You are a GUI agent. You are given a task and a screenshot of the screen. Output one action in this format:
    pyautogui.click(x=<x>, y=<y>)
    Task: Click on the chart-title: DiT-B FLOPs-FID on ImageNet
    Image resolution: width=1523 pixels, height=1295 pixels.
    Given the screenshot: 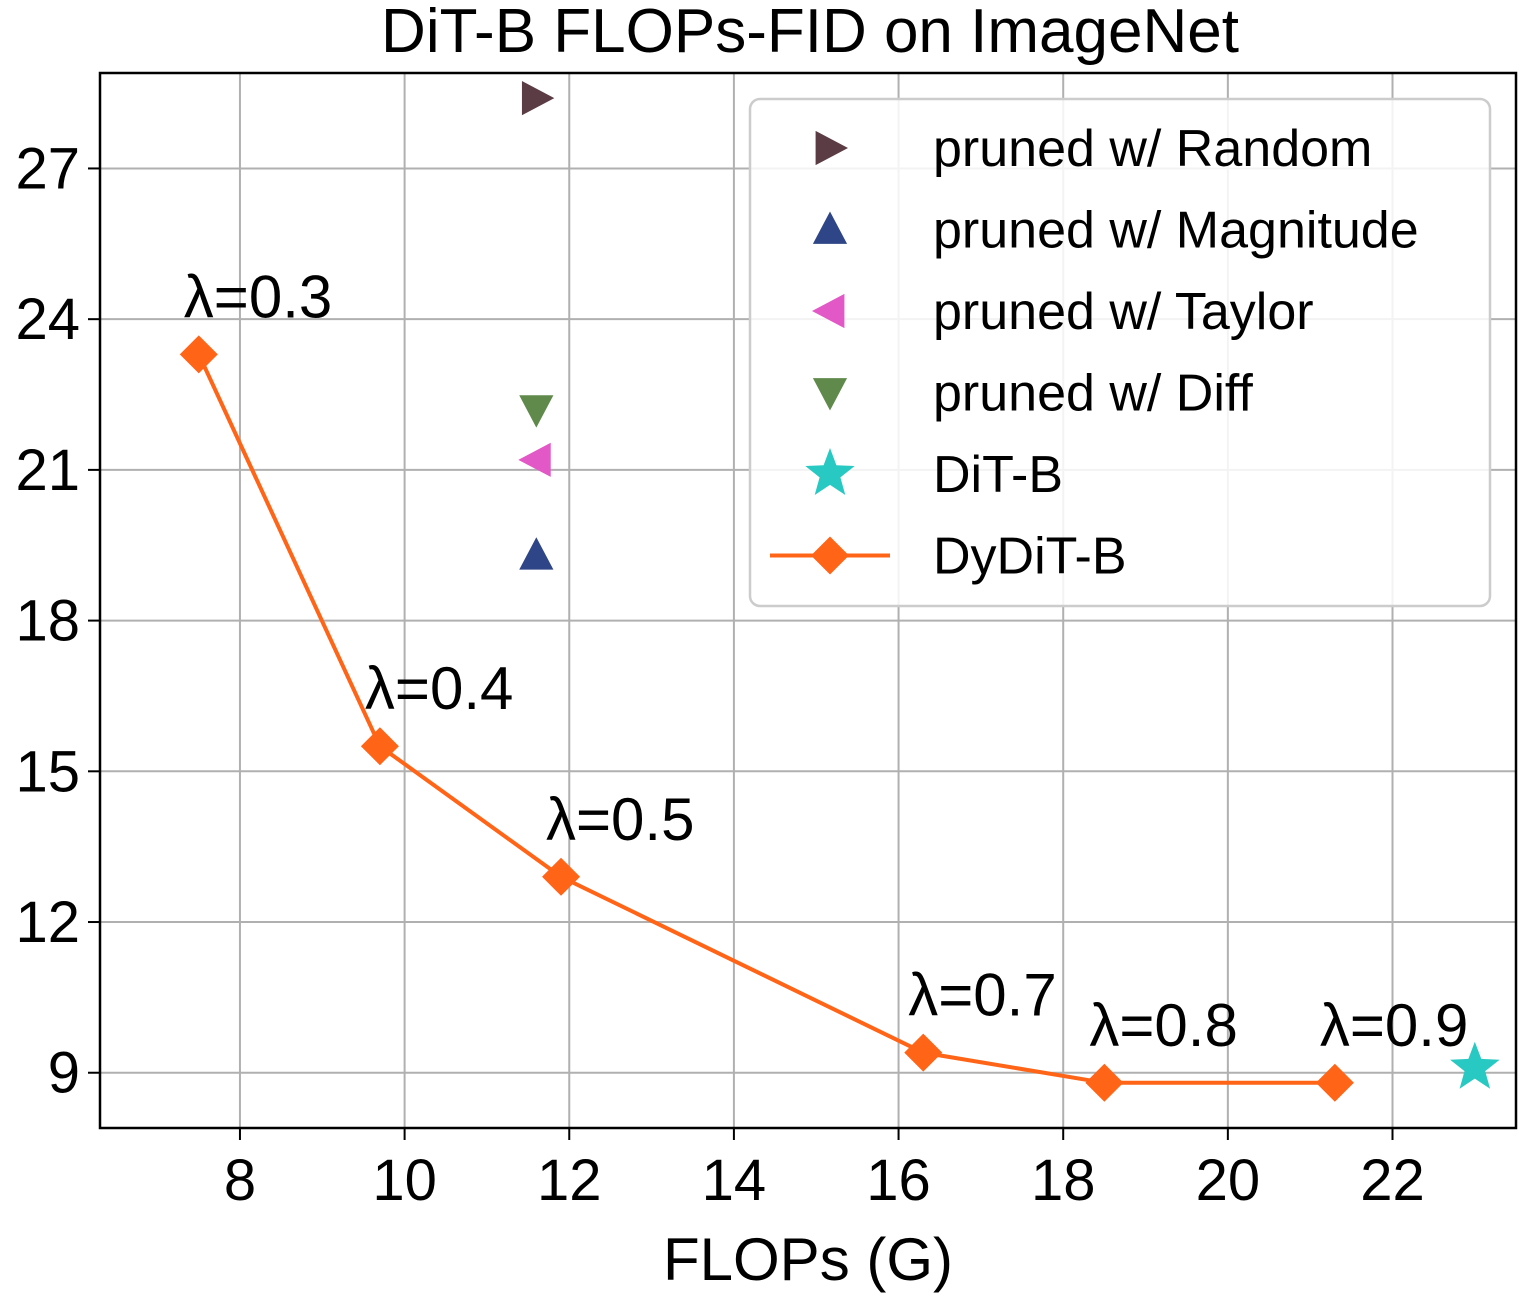 What is the action you would take?
    pyautogui.click(x=810, y=33)
    